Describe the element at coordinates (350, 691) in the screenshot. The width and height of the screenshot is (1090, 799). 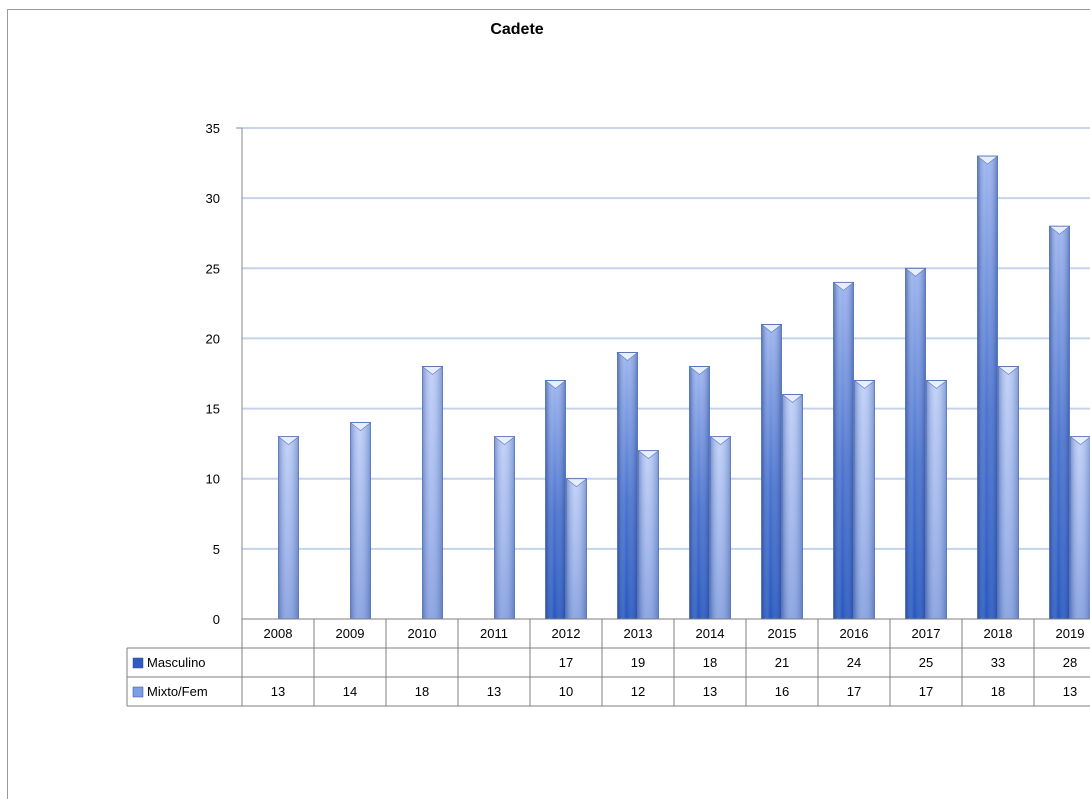
I see `data-cell: 14` at that location.